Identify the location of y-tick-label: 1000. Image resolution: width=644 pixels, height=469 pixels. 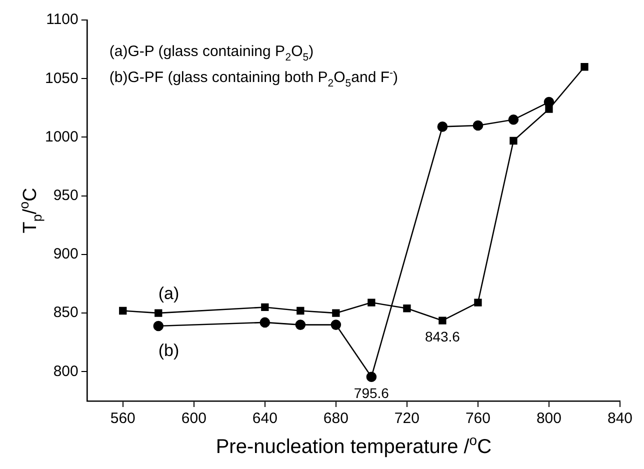
(61, 137).